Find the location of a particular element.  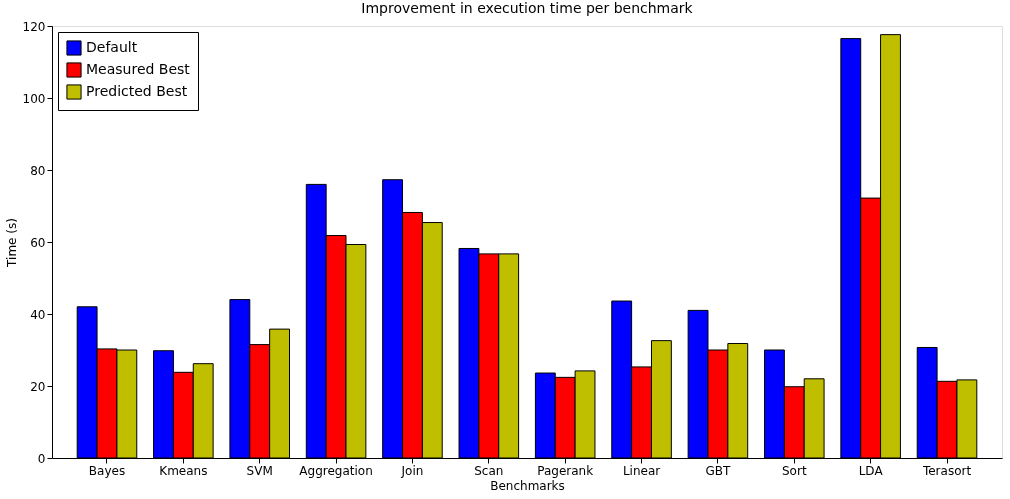

y-tick-label: 120 is located at coordinates (34, 26).